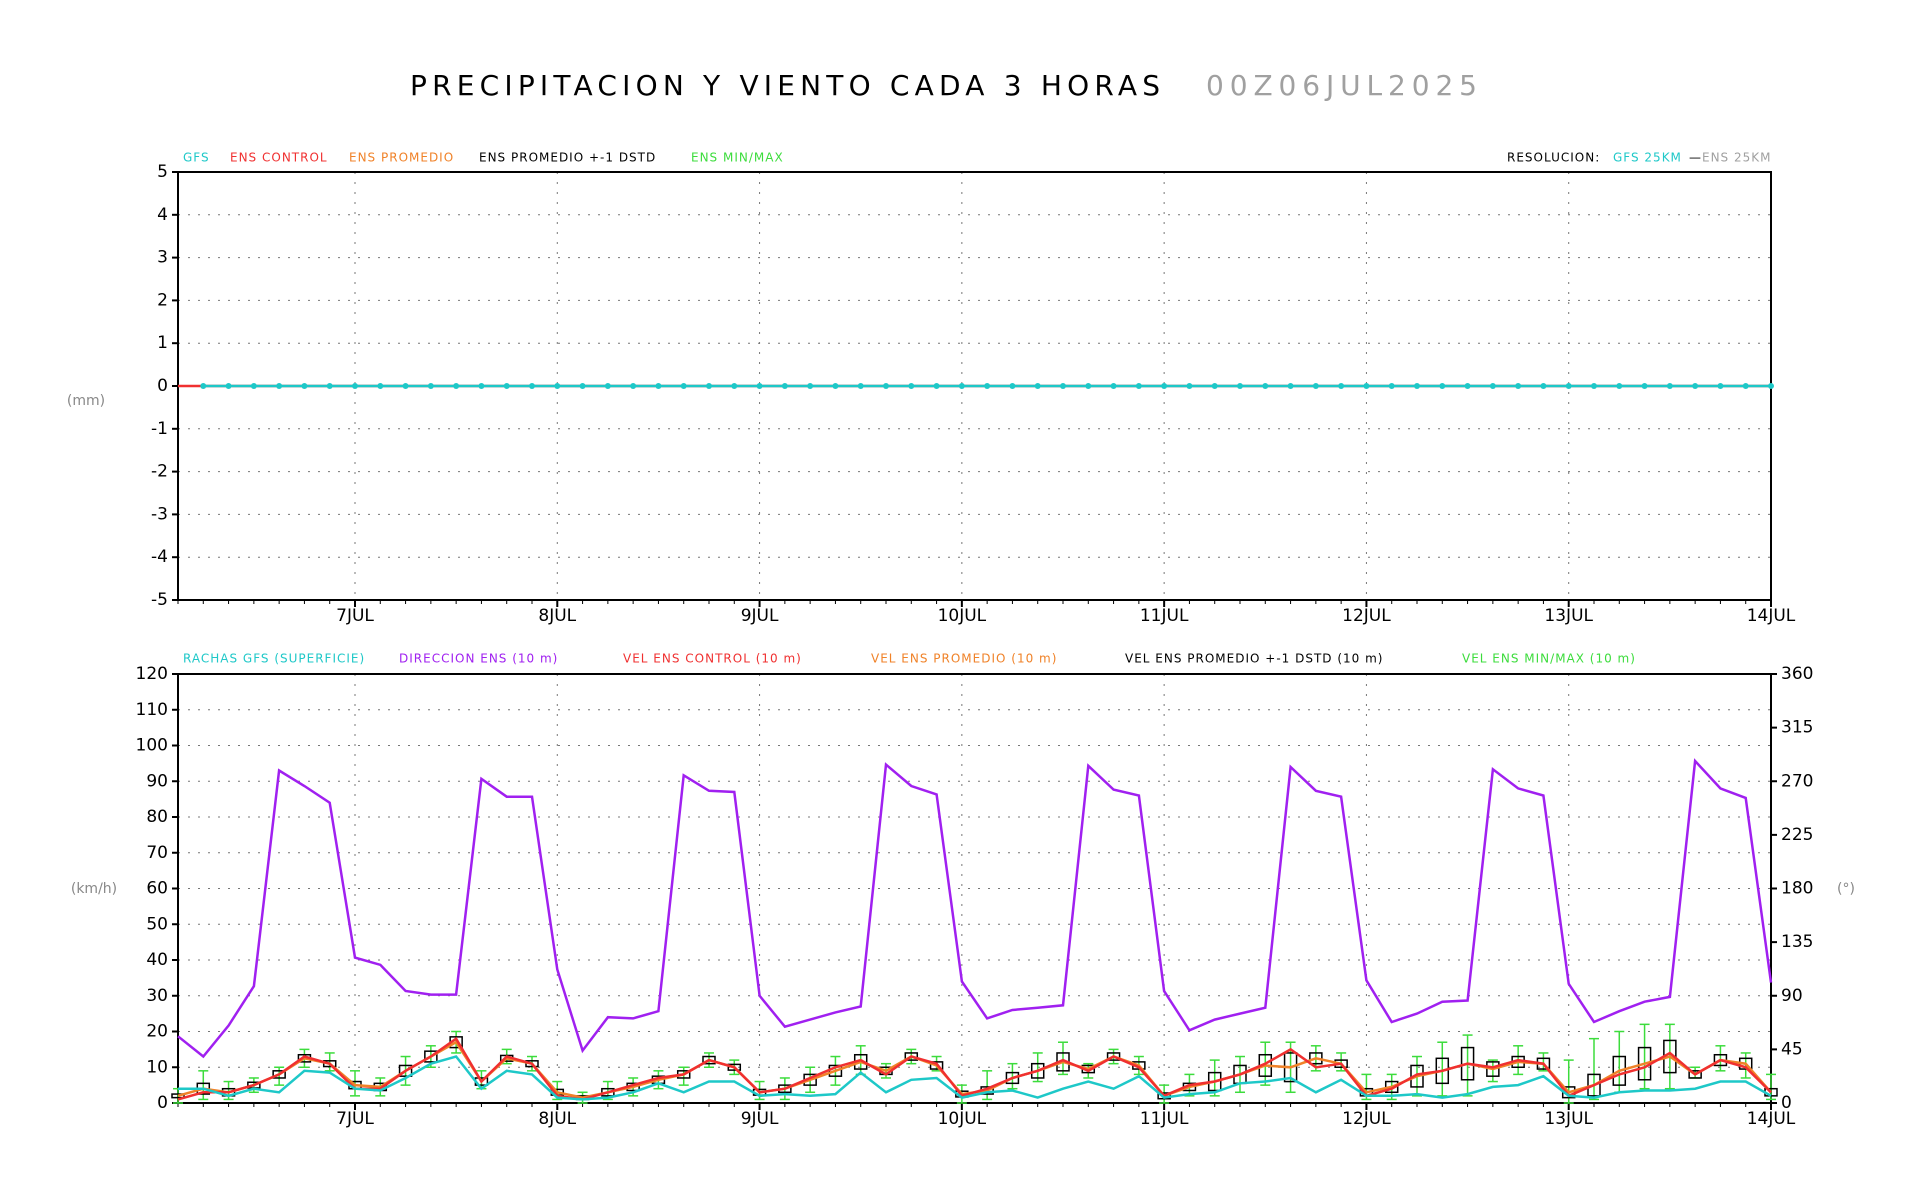  What do you see at coordinates (157, 1067) in the screenshot?
I see `y-tick-label: 10` at bounding box center [157, 1067].